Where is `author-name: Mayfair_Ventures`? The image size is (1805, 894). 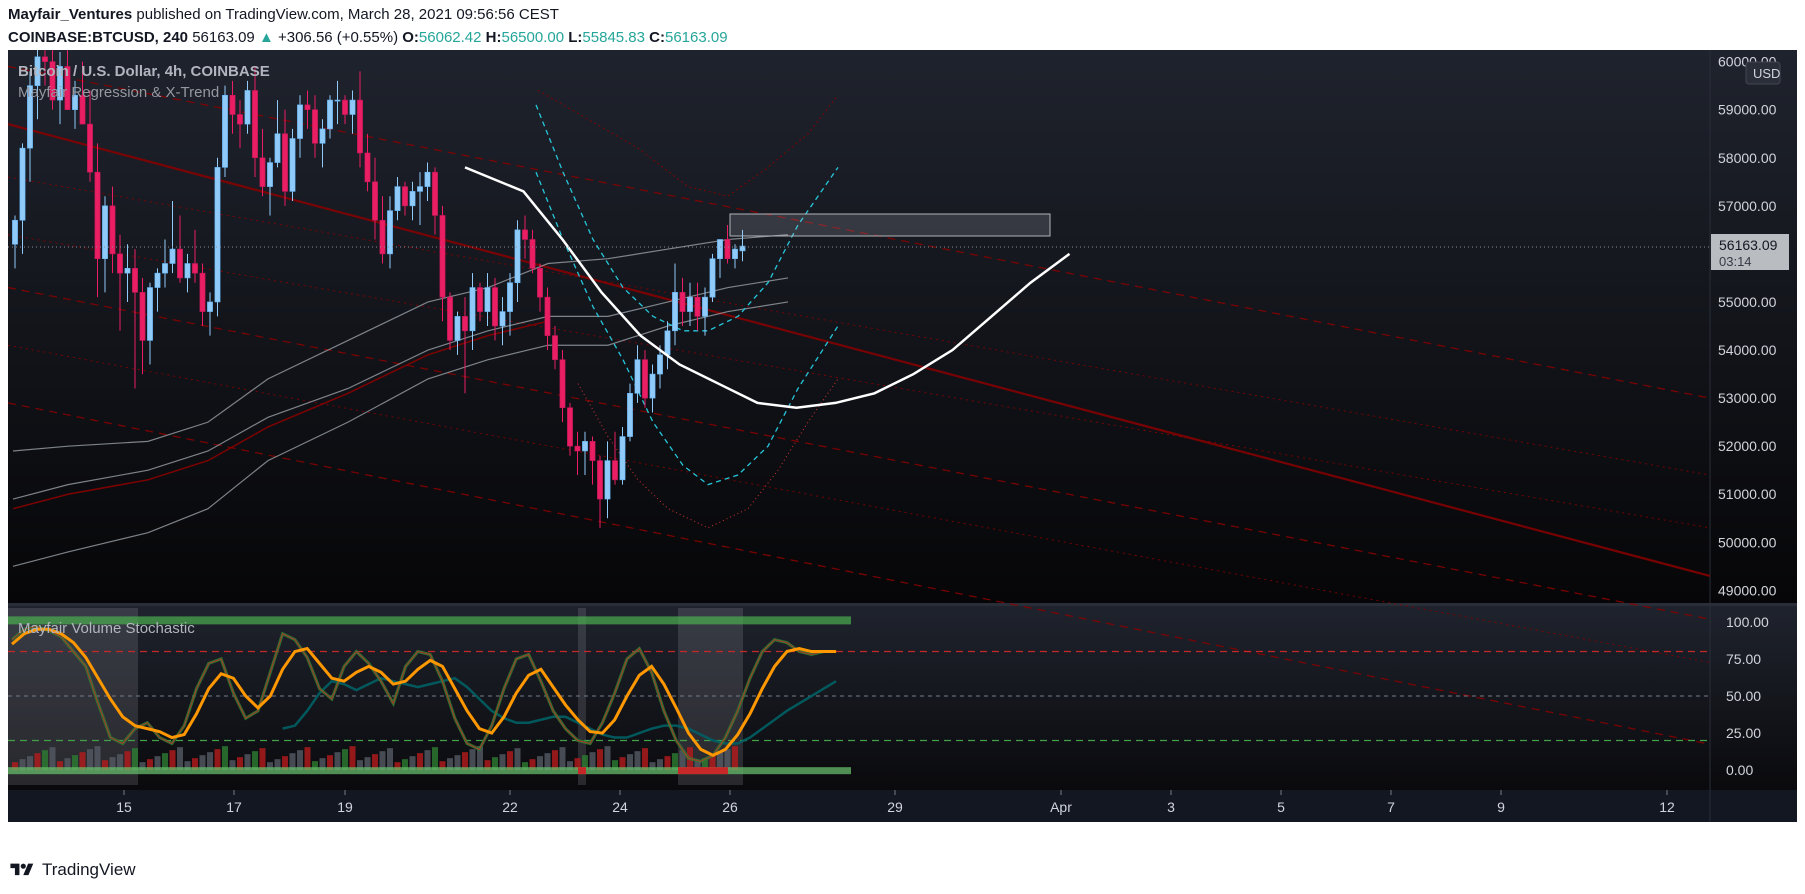 author-name: Mayfair_Ventures is located at coordinates (70, 14).